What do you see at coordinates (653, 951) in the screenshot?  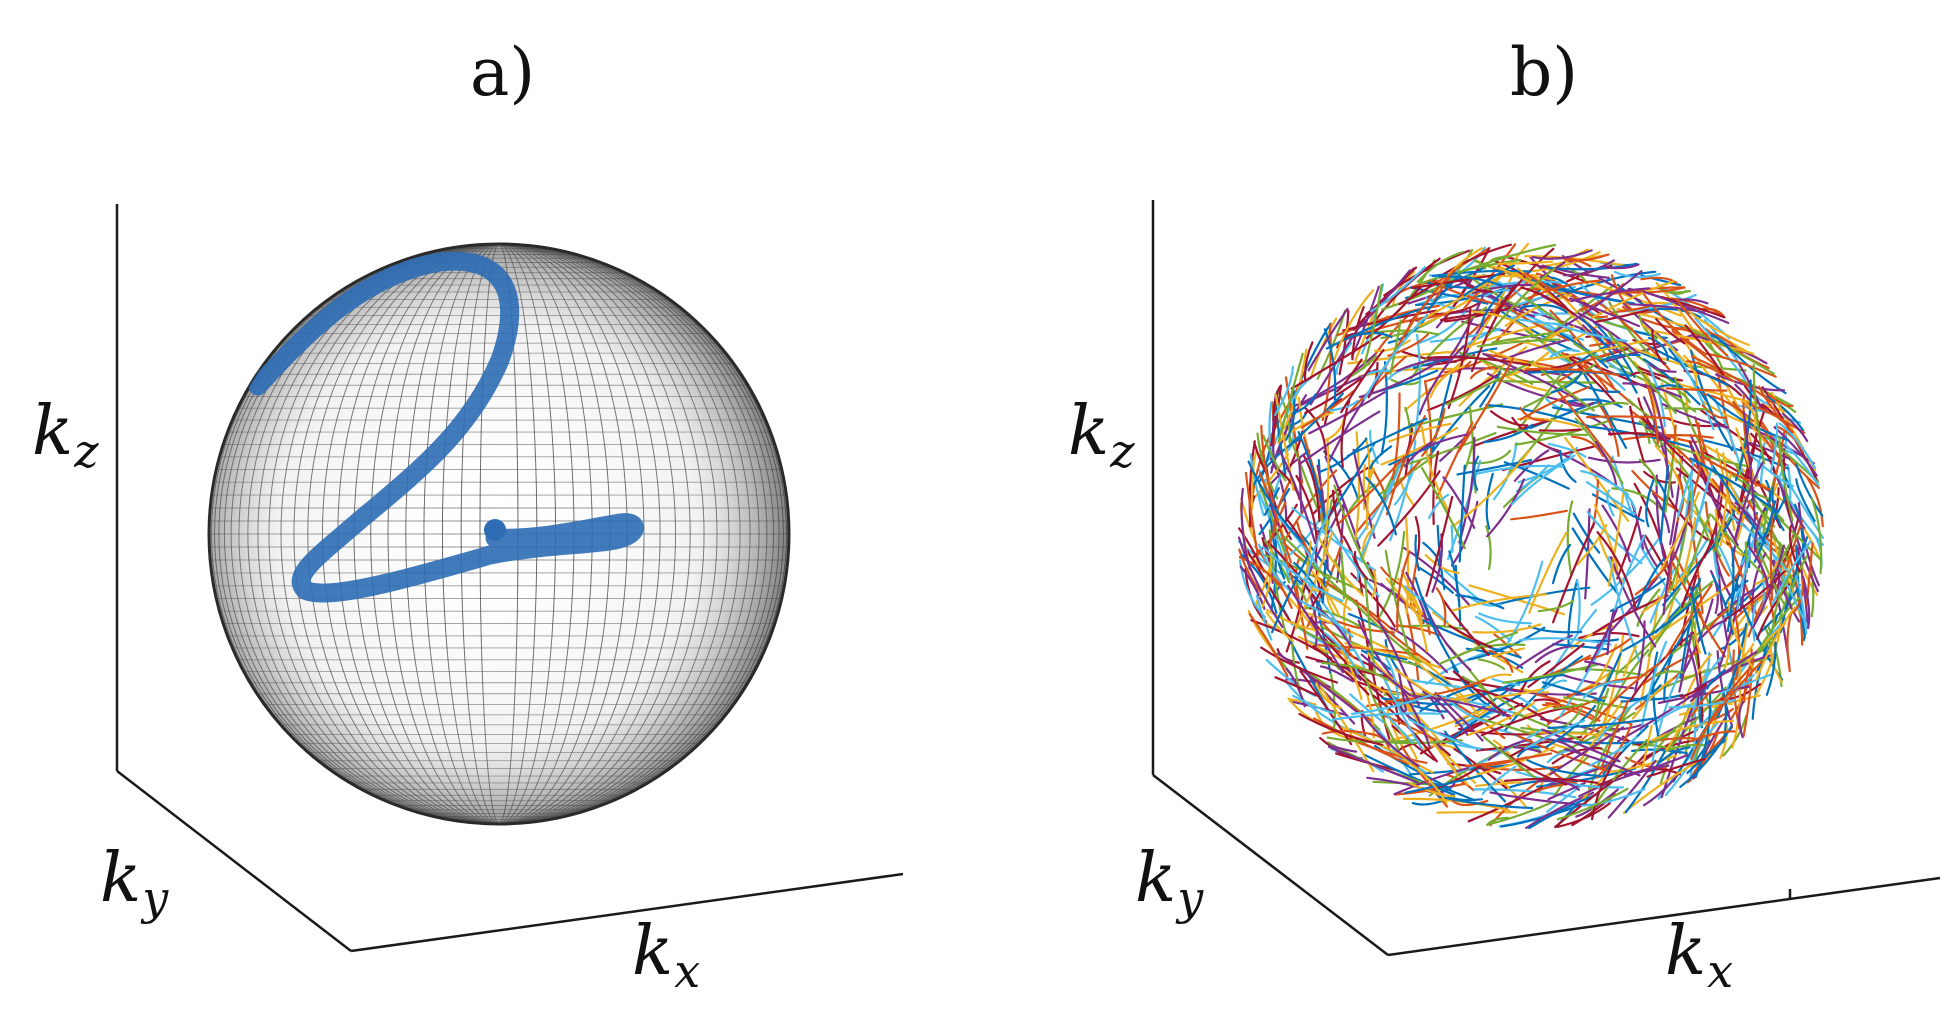 I see `panel-a-kx-base: k` at bounding box center [653, 951].